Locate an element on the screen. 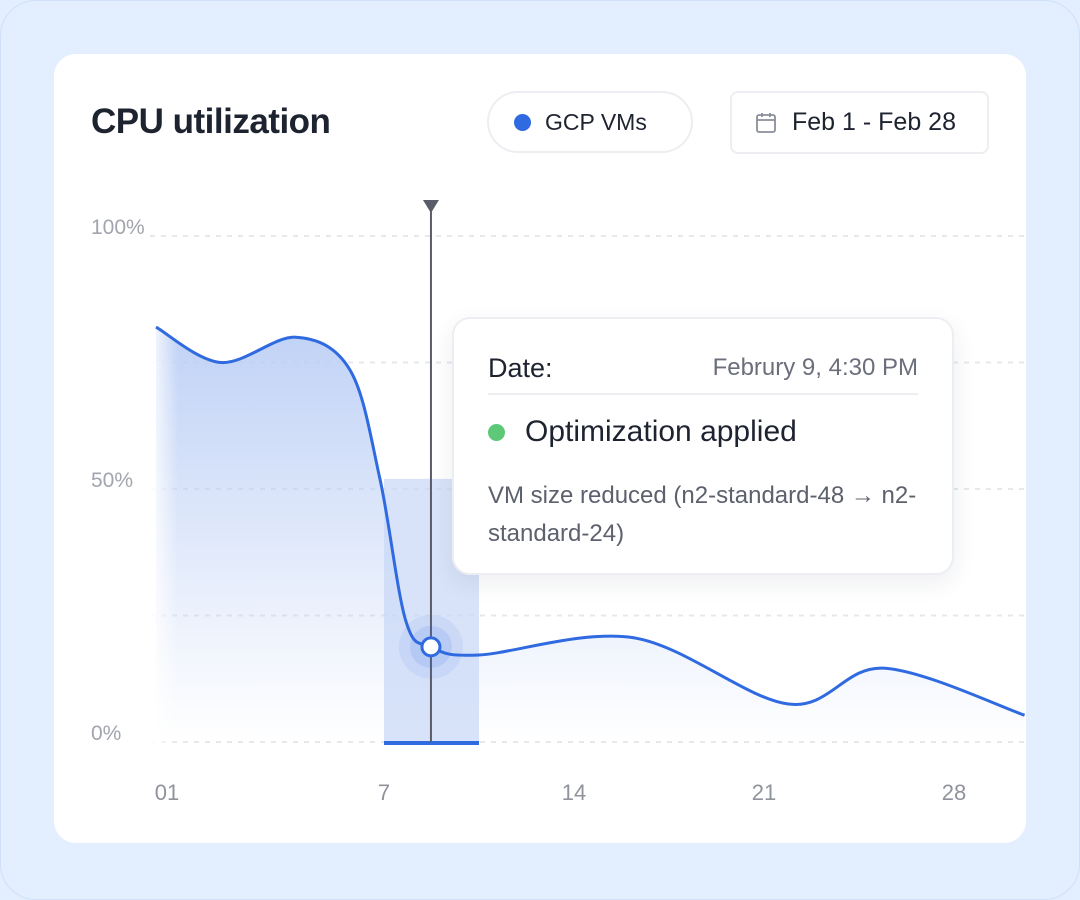 This screenshot has width=1080, height=900. series-filter-label: GCP VMs is located at coordinates (596, 121).